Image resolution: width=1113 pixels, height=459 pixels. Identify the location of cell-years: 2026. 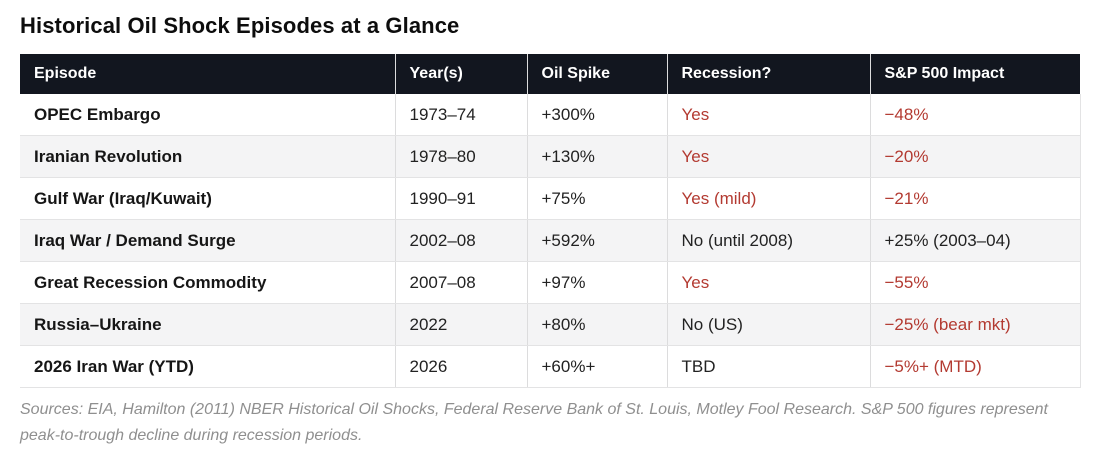
(460, 366).